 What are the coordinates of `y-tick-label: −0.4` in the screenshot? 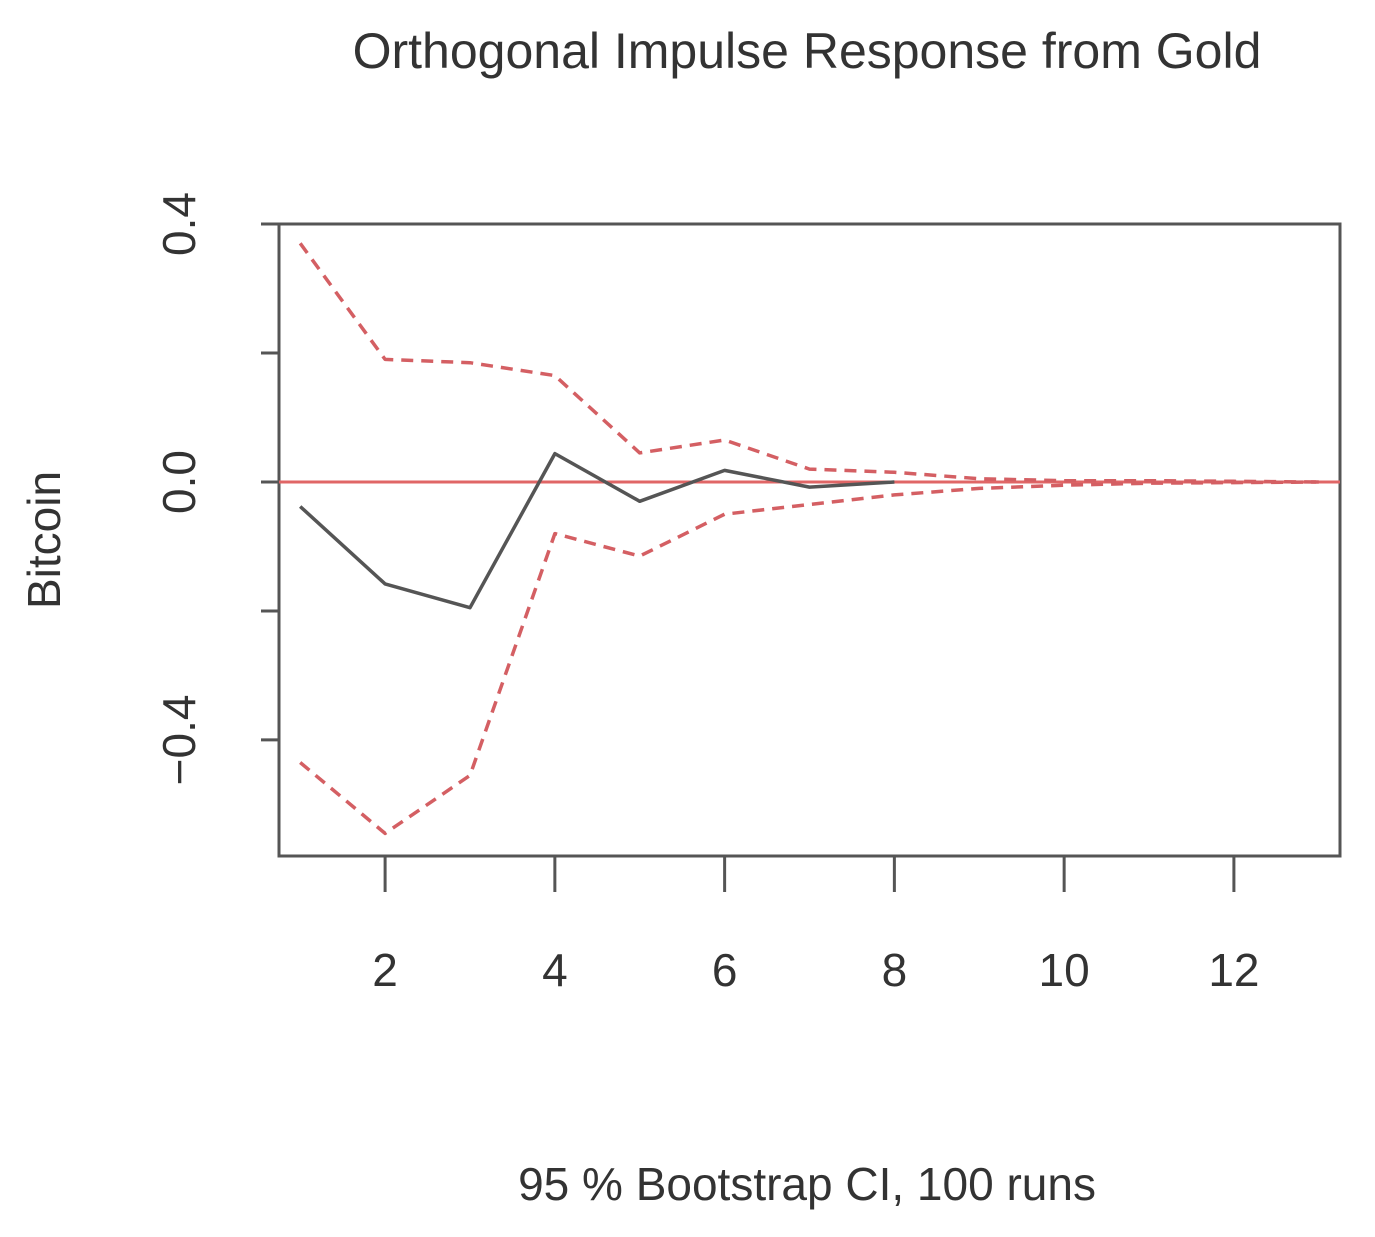 It's located at (179, 740).